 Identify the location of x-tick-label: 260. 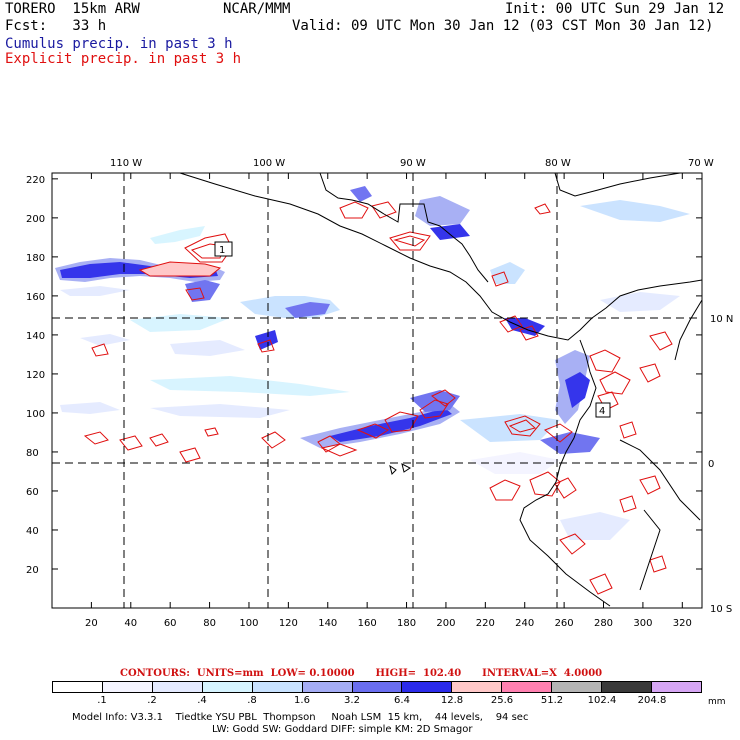
(564, 623).